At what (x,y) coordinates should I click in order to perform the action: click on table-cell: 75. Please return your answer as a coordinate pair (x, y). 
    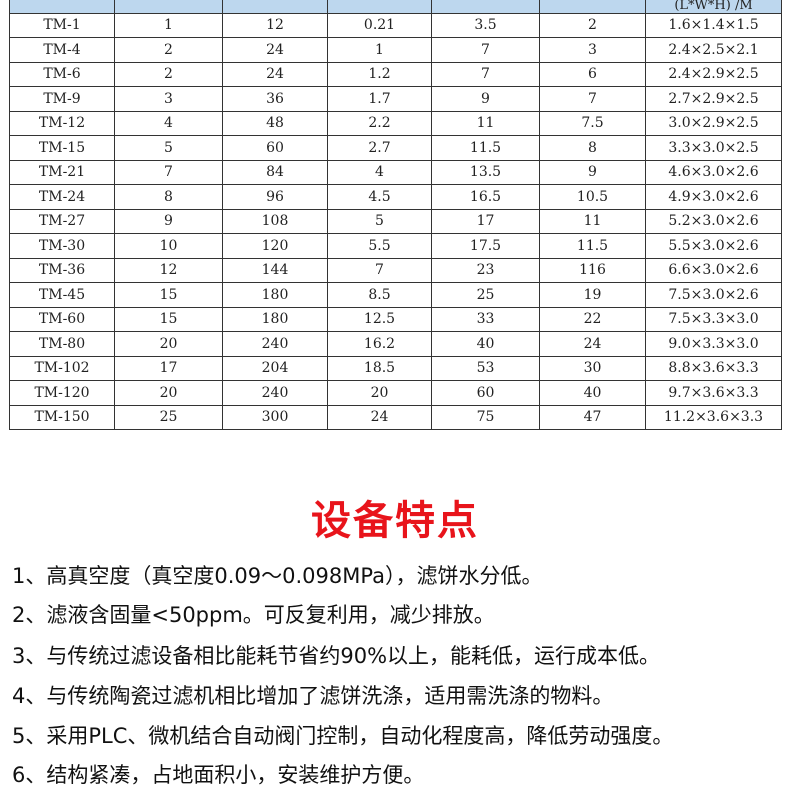
    Looking at the image, I should click on (485, 417).